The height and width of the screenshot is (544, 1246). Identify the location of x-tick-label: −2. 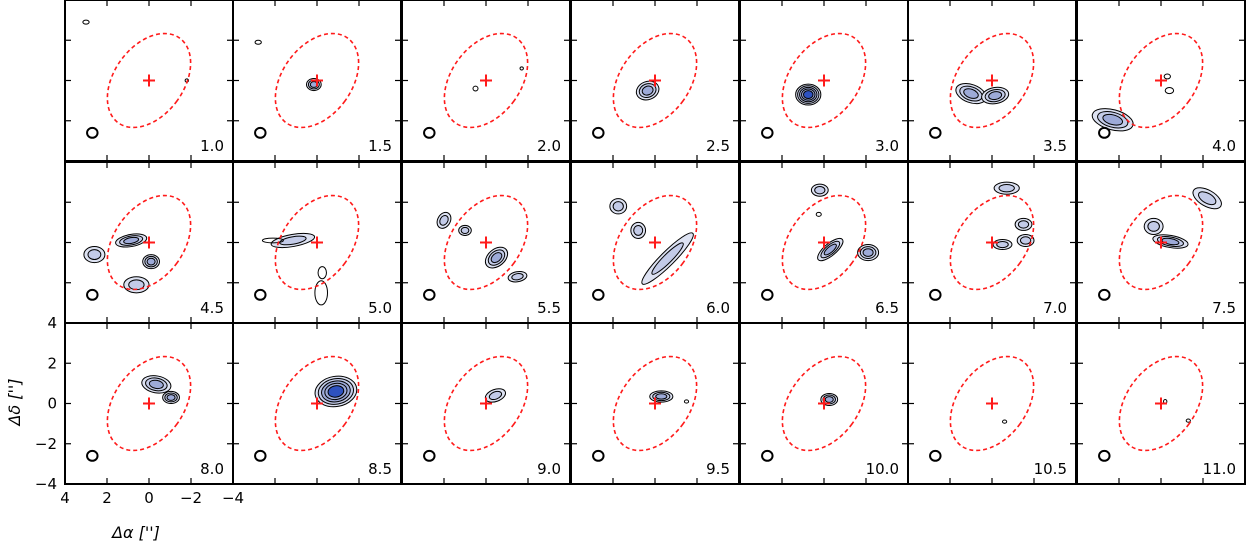
(191, 498).